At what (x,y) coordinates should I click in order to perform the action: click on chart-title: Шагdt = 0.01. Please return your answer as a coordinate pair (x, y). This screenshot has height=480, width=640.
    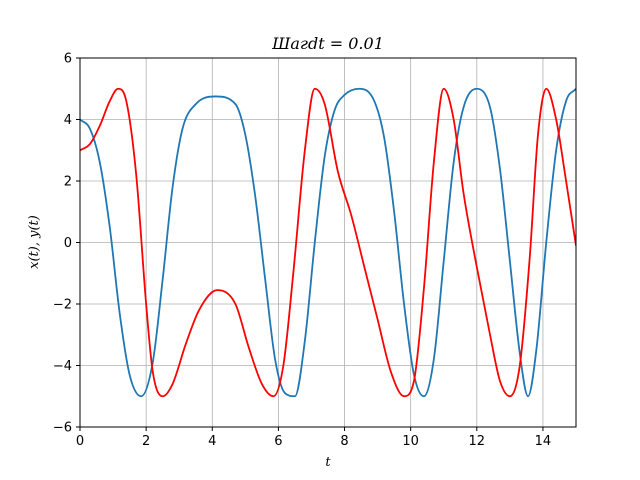
    Looking at the image, I should click on (327, 43).